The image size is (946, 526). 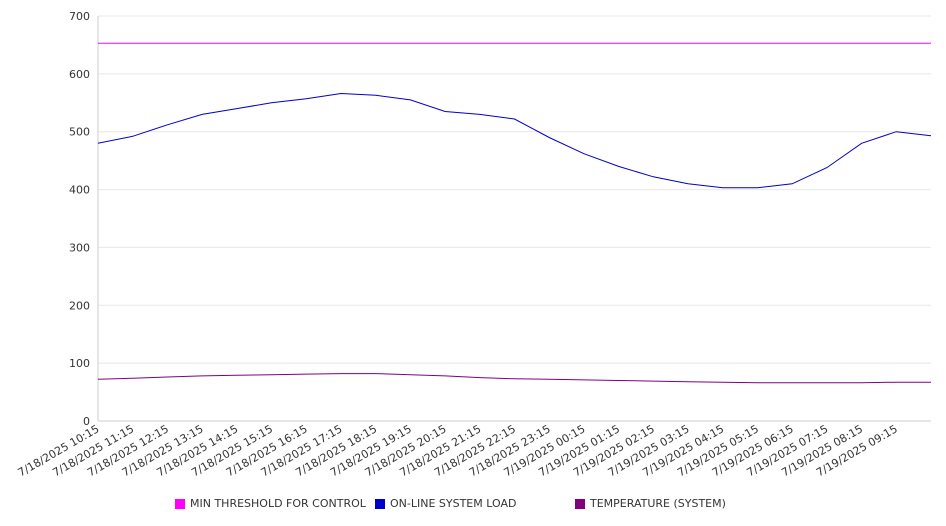 What do you see at coordinates (79, 219) in the screenshot?
I see `y-axis: 0 100 200 300 400 500 600 700` at bounding box center [79, 219].